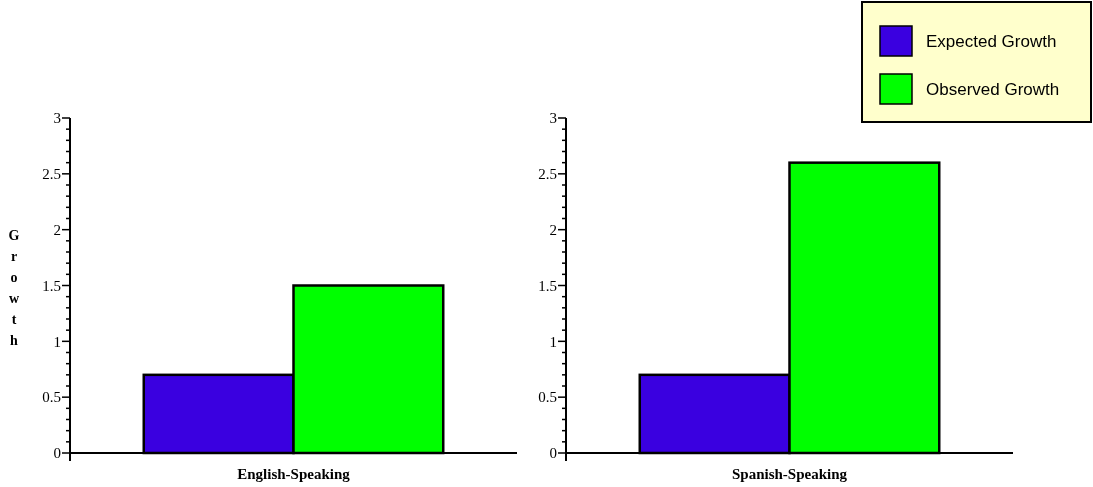 Image resolution: width=1093 pixels, height=487 pixels. Describe the element at coordinates (789, 474) in the screenshot. I see `x-tick-label: Spanish-Speaking` at that location.